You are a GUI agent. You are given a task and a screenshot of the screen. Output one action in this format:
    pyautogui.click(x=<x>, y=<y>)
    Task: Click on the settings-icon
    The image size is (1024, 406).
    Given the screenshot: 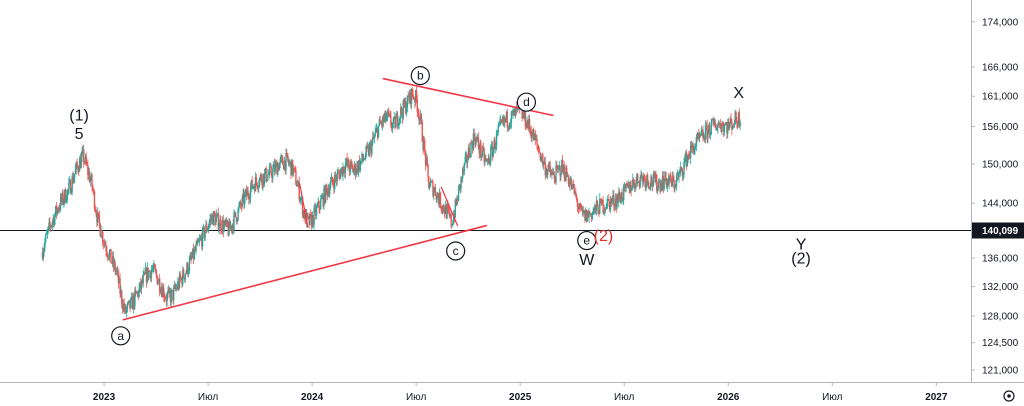 What is the action you would take?
    pyautogui.click(x=1009, y=396)
    